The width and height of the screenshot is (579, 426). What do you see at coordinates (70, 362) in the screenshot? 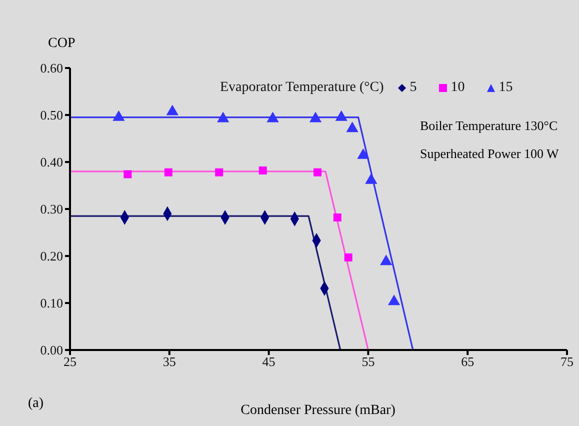
I see `x-tick-label: 25` at bounding box center [70, 362].